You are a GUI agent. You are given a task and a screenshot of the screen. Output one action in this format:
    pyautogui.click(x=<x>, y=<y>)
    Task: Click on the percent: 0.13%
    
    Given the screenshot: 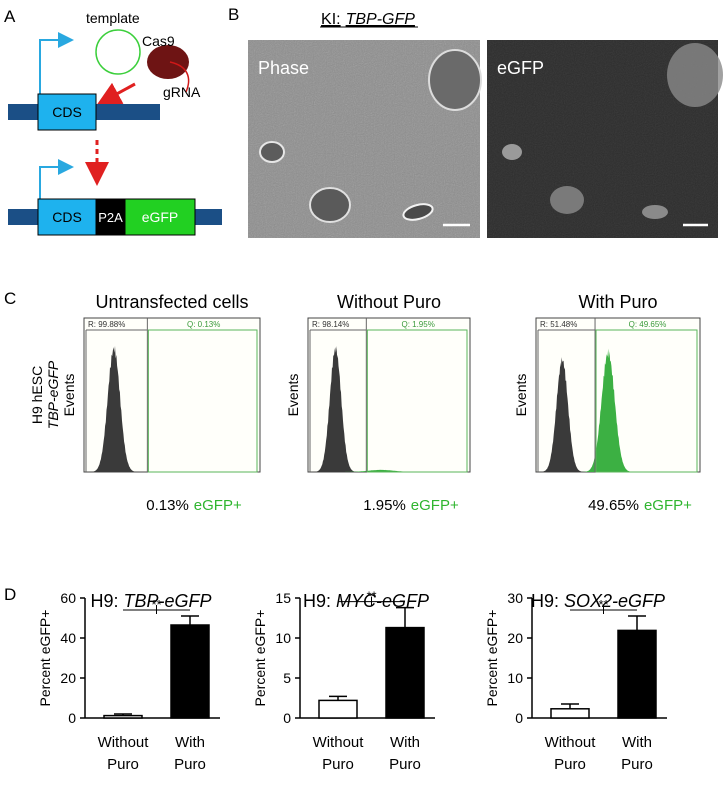 What is the action you would take?
    pyautogui.click(x=167, y=505)
    